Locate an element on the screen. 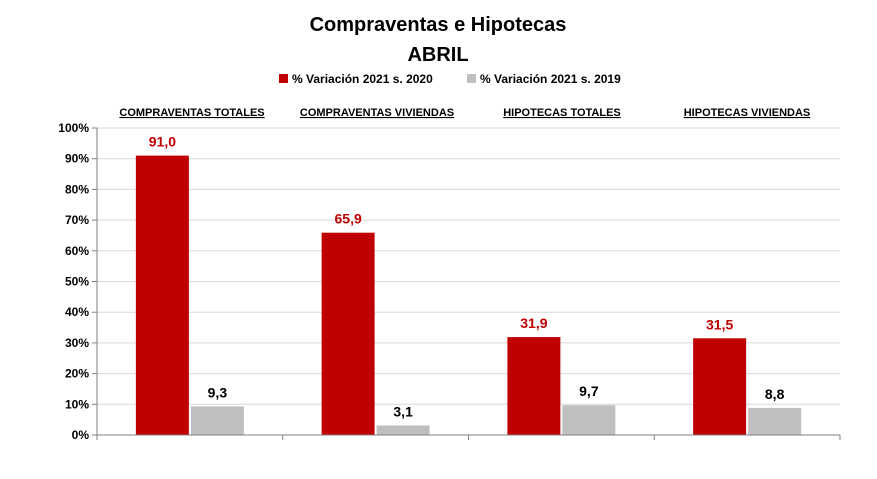 The height and width of the screenshot is (479, 877). data-label: 9,3 is located at coordinates (218, 392).